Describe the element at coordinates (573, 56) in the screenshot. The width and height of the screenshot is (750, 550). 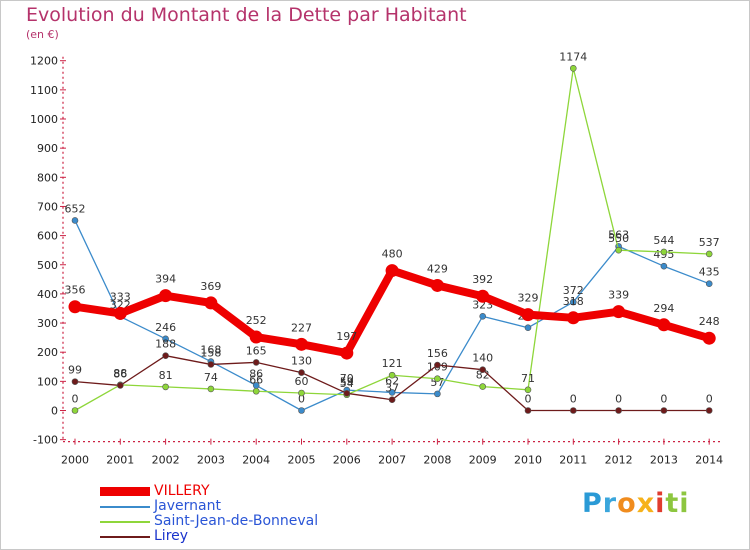
I see `data-label-saint-jean-de-bonneval: 1174` at that location.